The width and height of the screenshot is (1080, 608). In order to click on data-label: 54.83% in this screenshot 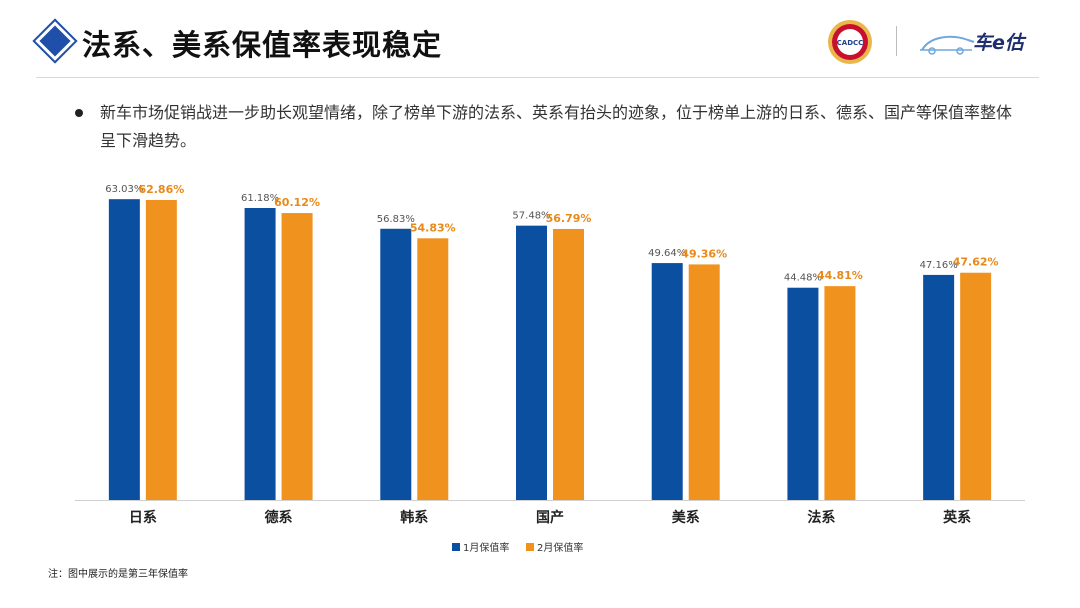, I will do `click(433, 227)`.